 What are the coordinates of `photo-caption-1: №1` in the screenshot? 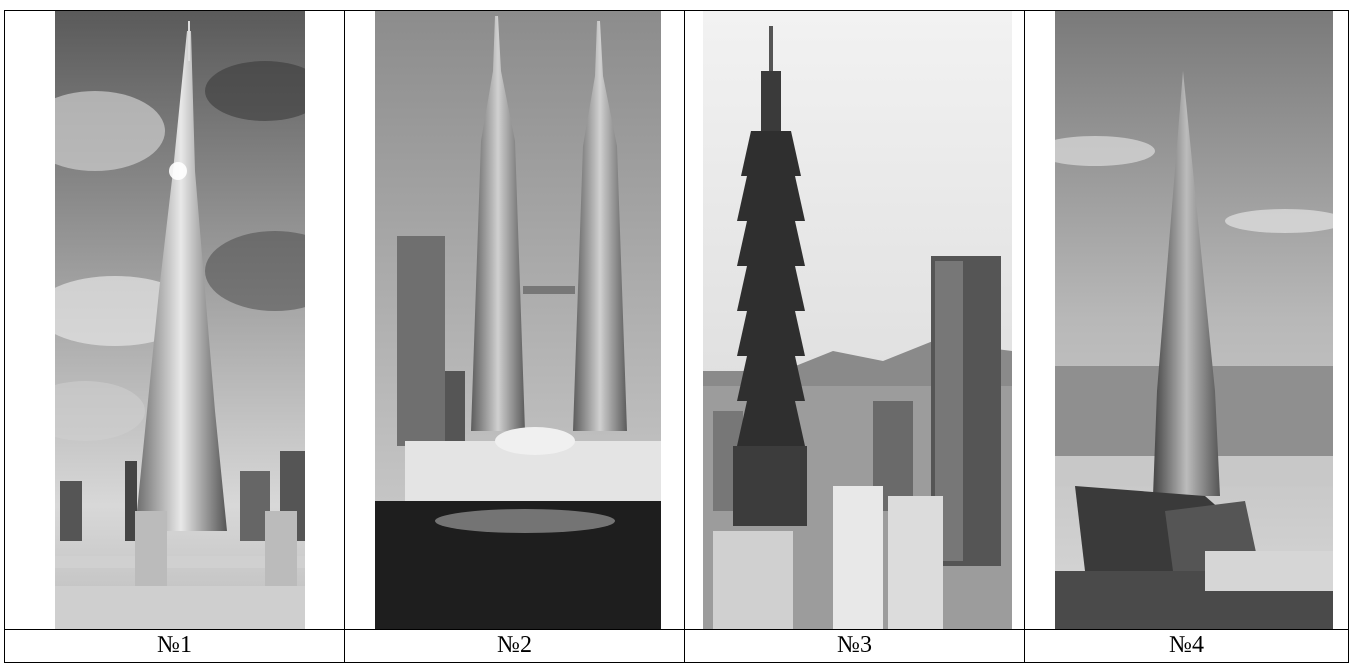 It's located at (174, 646).